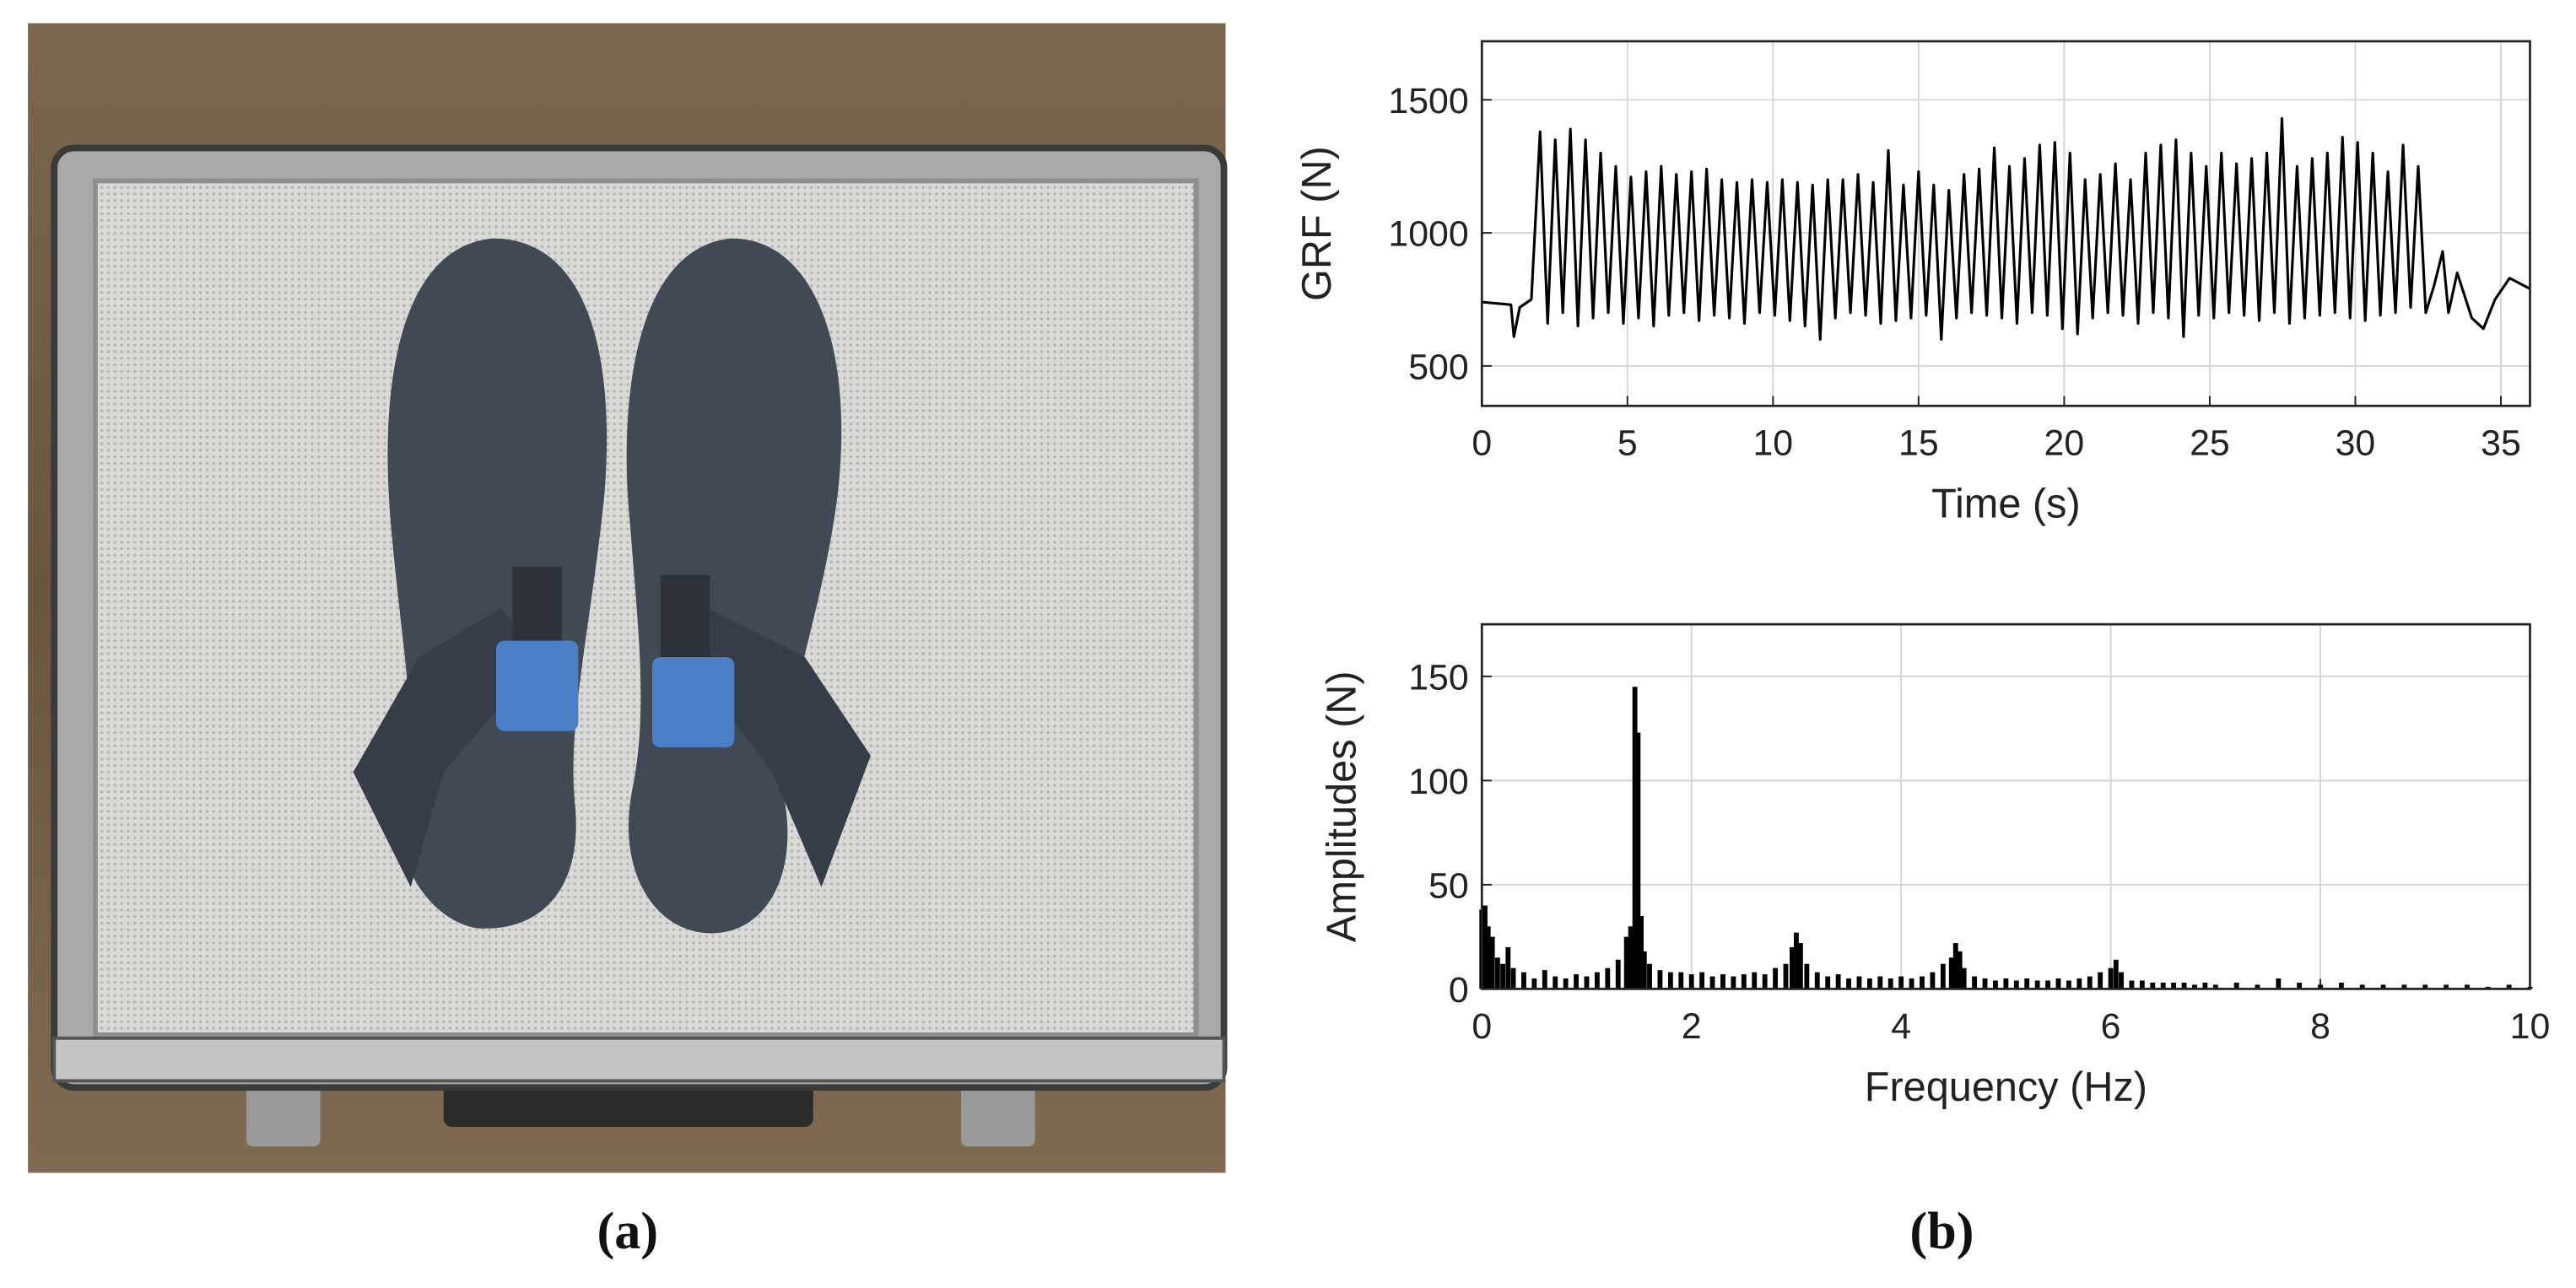 The height and width of the screenshot is (1288, 2576). What do you see at coordinates (784, 747) in the screenshot?
I see `strap-right` at bounding box center [784, 747].